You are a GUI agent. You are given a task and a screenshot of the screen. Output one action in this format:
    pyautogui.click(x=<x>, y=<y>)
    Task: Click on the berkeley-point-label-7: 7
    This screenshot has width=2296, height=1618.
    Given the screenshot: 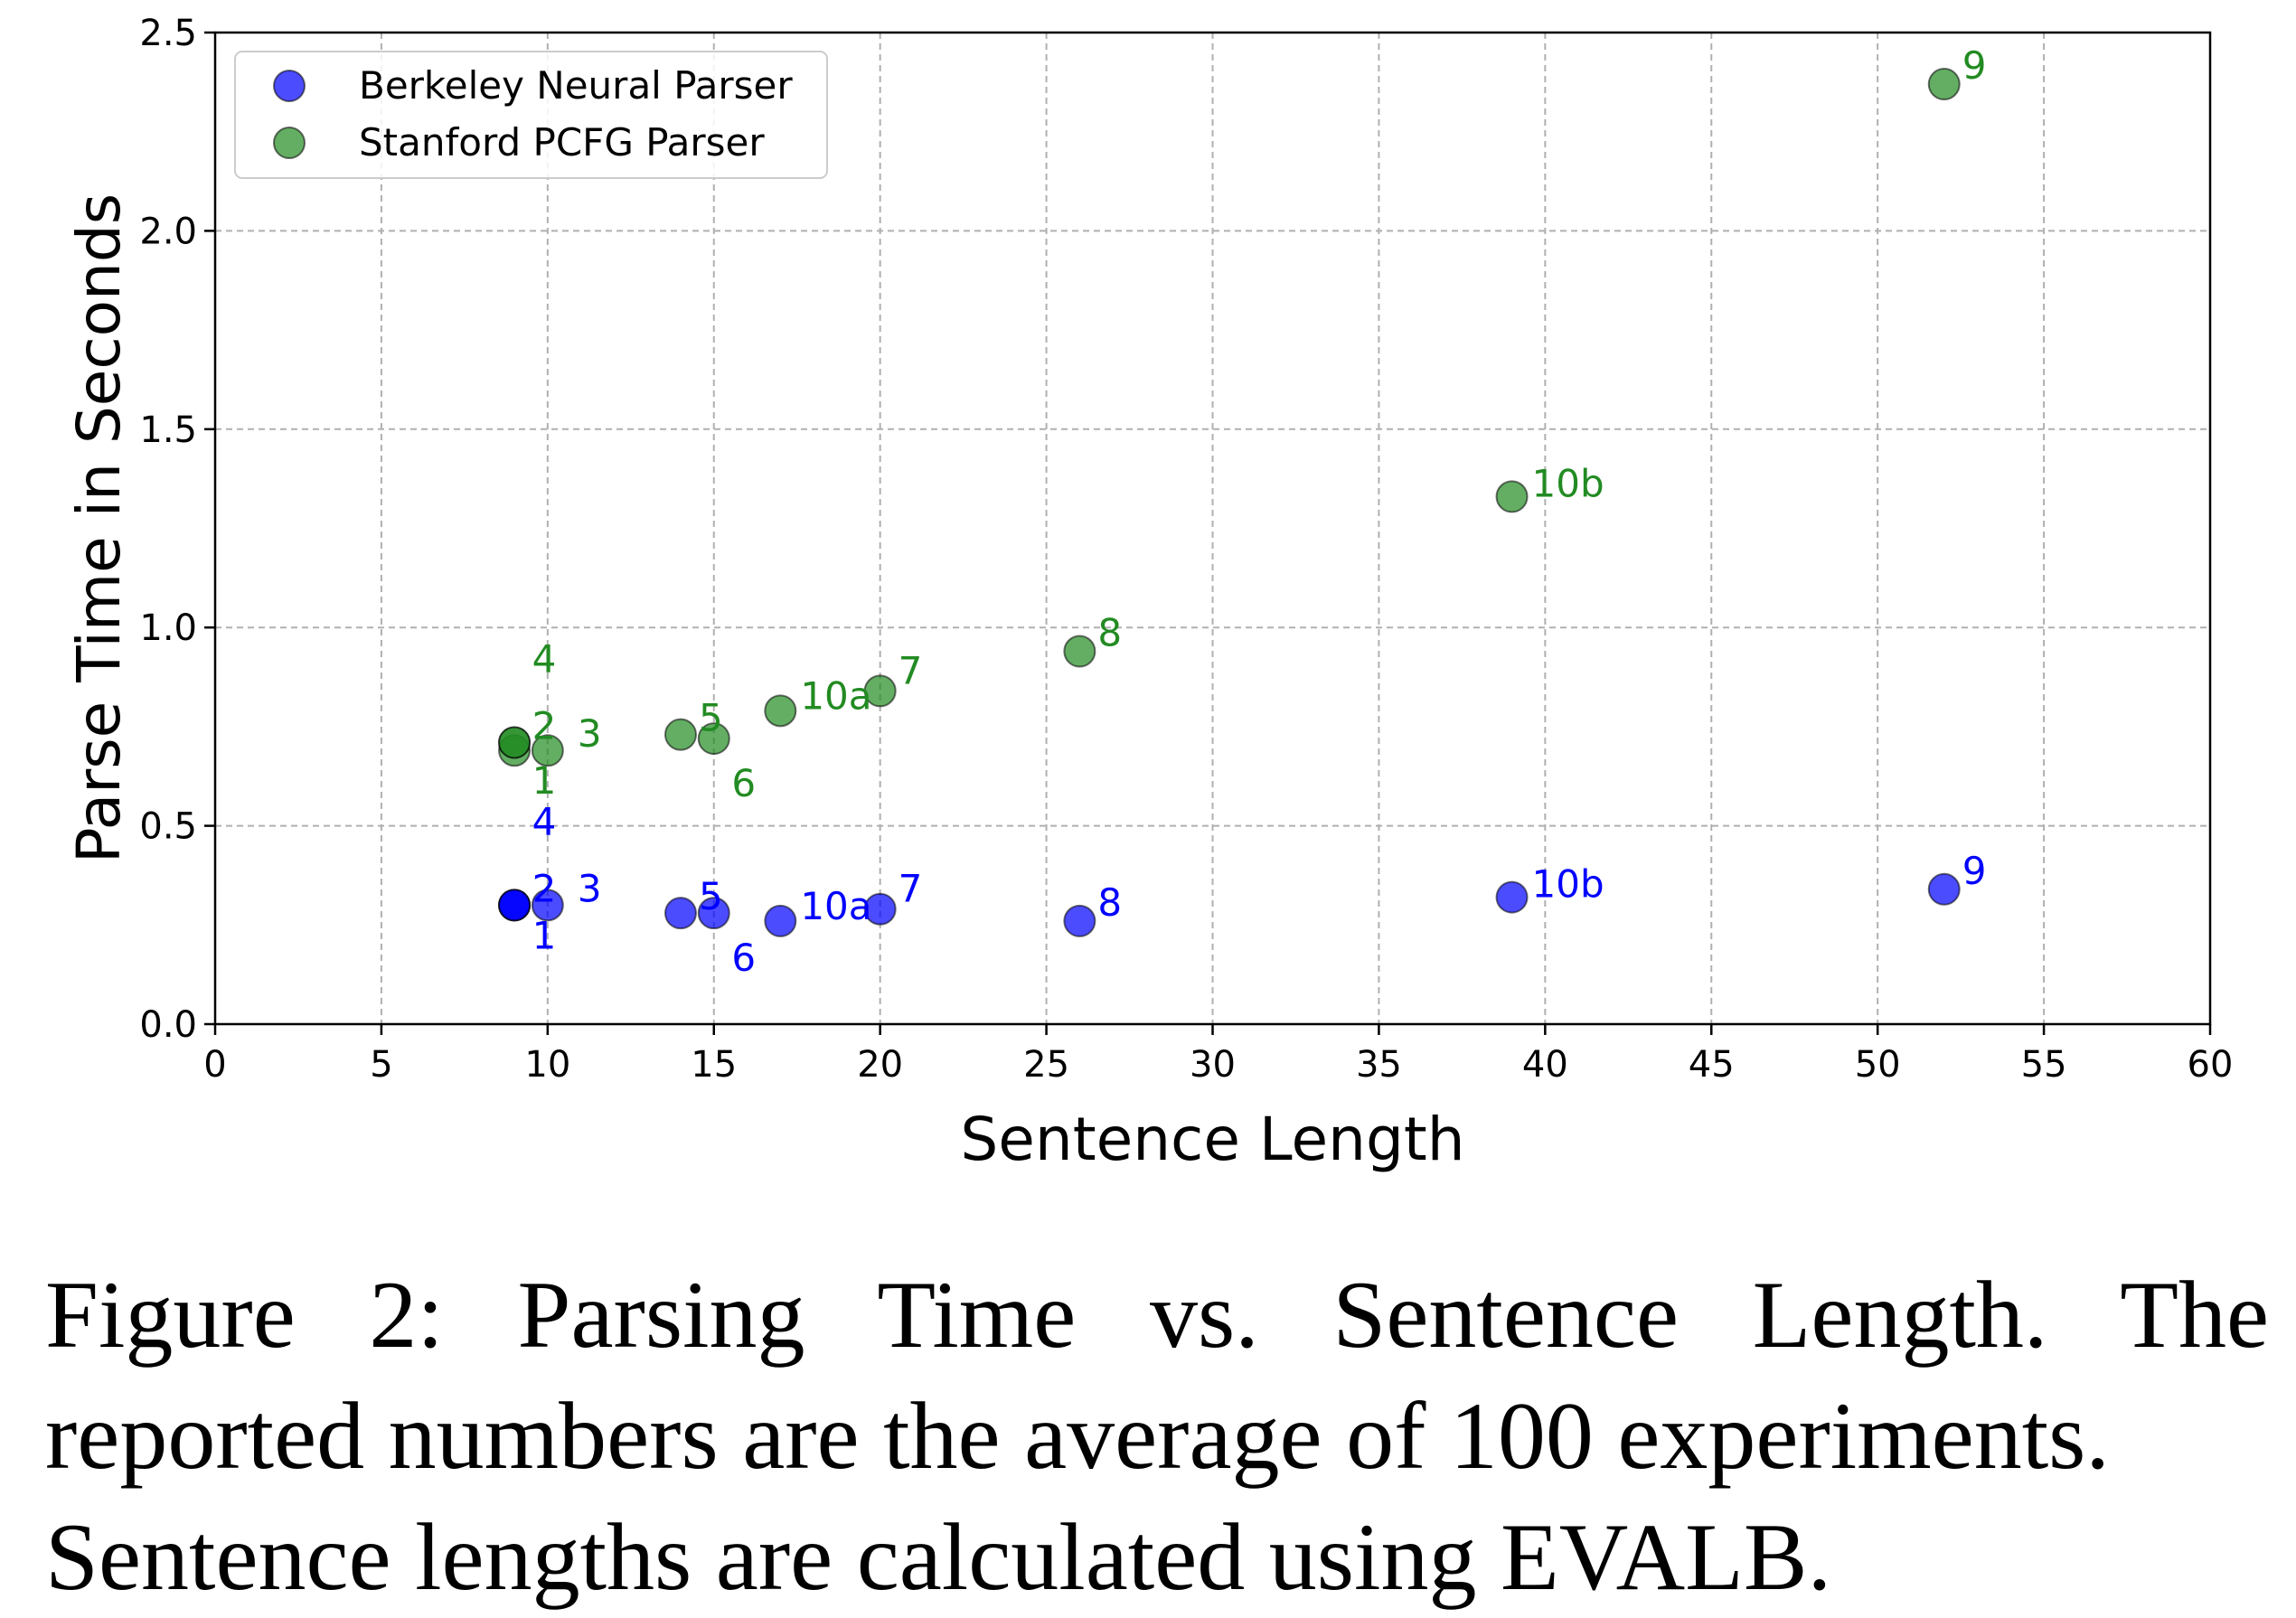 What is the action you would take?
    pyautogui.click(x=911, y=889)
    